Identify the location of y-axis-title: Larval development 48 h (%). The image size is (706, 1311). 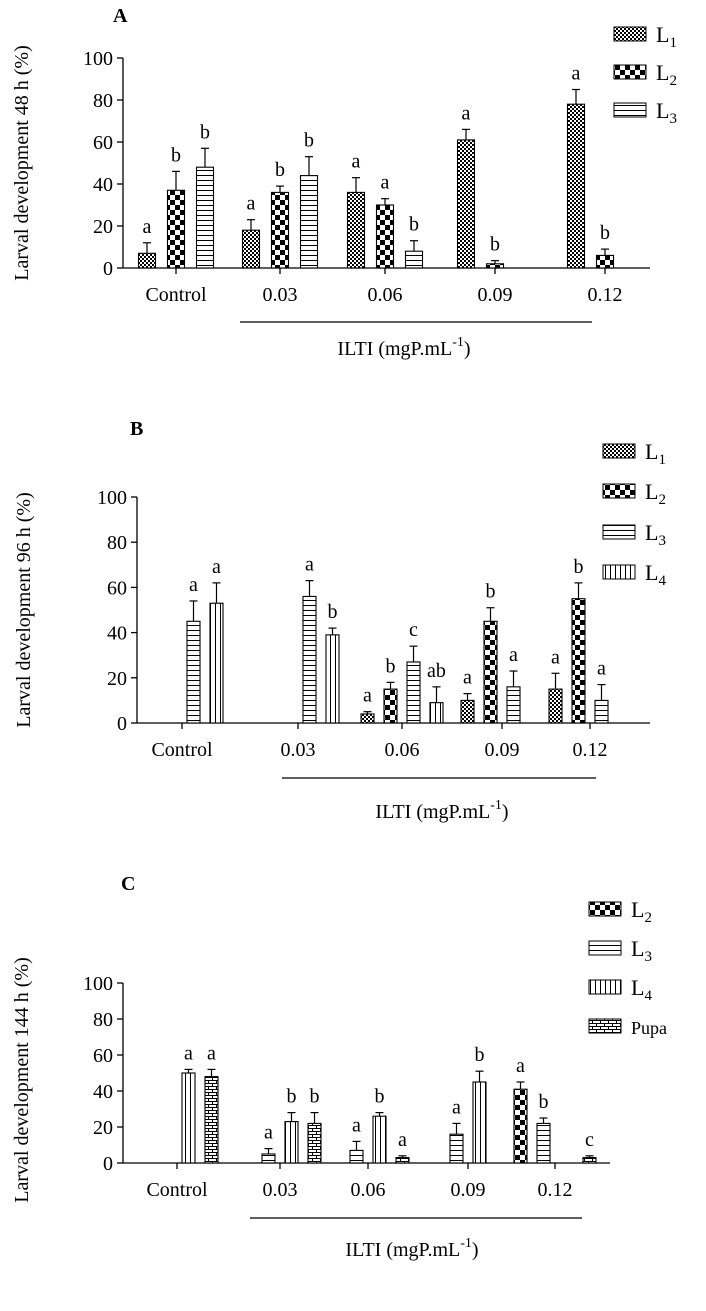
(22, 162).